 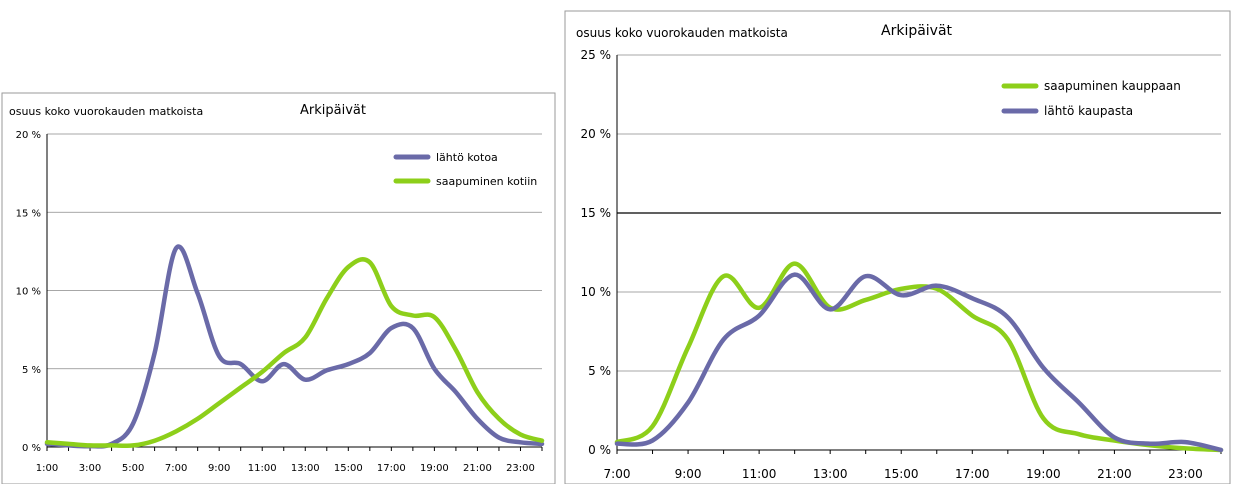 I want to click on left-xtick-label: 17:00, so click(x=391, y=468).